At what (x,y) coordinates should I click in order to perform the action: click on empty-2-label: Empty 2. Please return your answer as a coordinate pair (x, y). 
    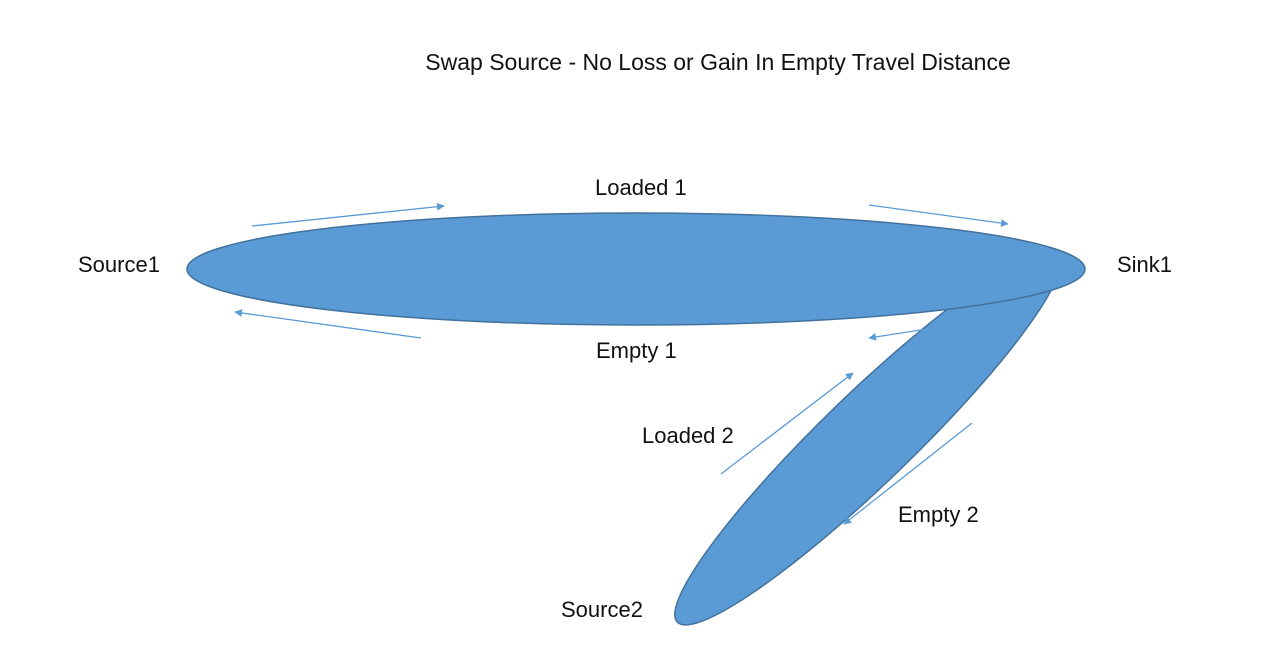
    Looking at the image, I should click on (938, 514).